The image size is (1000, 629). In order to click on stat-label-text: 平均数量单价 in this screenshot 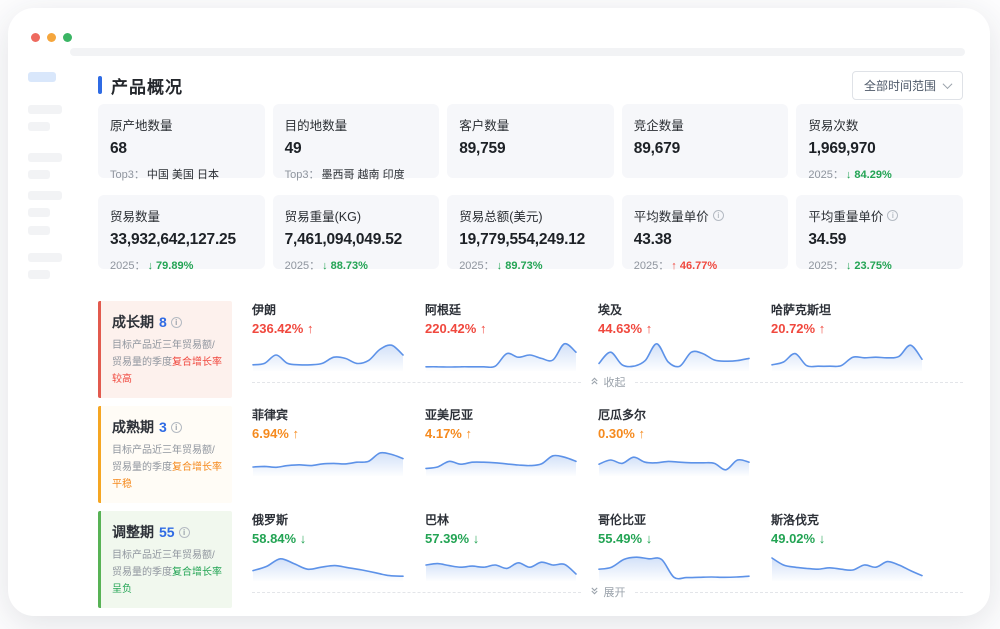, I will do `click(671, 217)`.